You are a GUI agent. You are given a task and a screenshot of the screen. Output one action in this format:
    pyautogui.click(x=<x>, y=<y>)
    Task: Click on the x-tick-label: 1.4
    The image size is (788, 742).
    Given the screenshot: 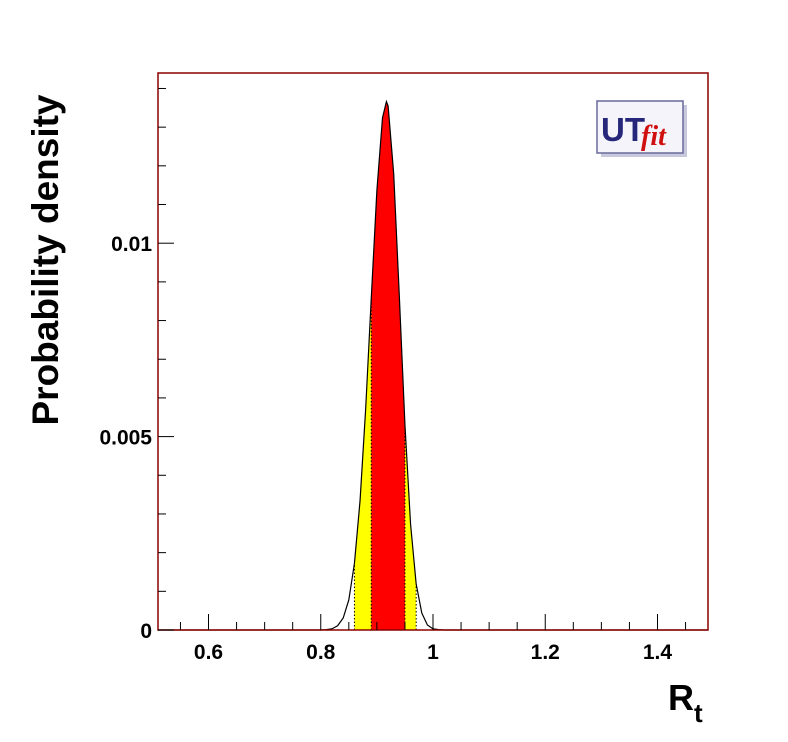 What is the action you would take?
    pyautogui.click(x=658, y=652)
    